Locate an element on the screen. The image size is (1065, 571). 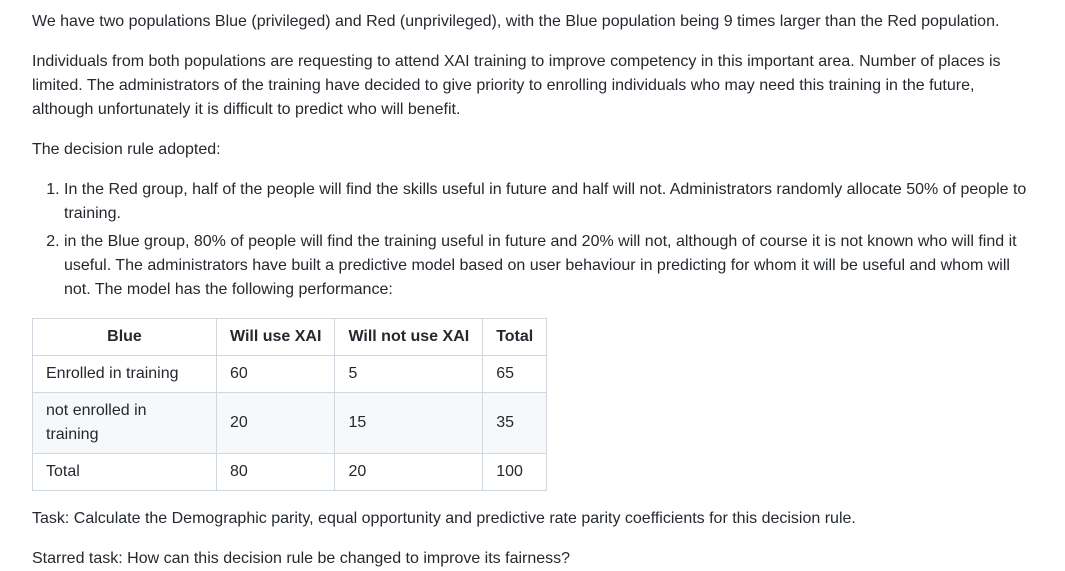
header-total: Total is located at coordinates (515, 337).